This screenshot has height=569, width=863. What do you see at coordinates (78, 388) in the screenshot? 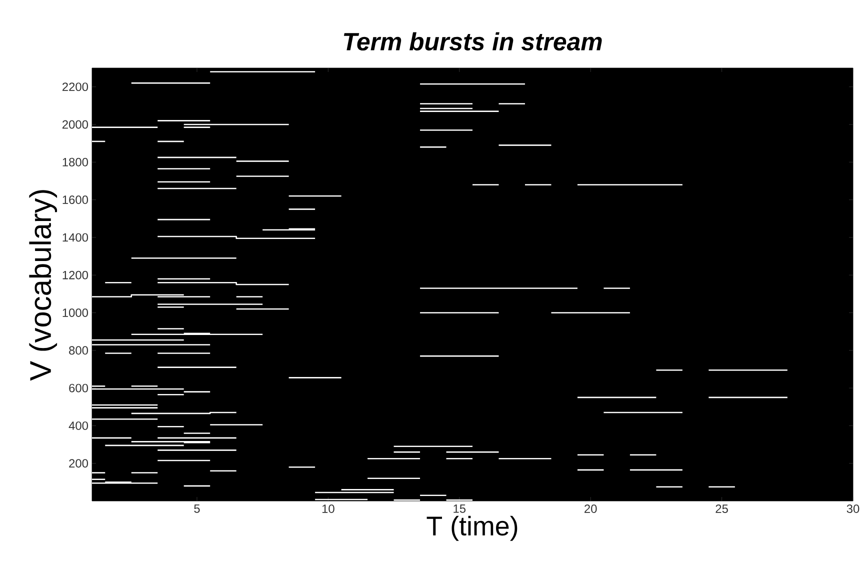
I see `y-tick-label: 600` at bounding box center [78, 388].